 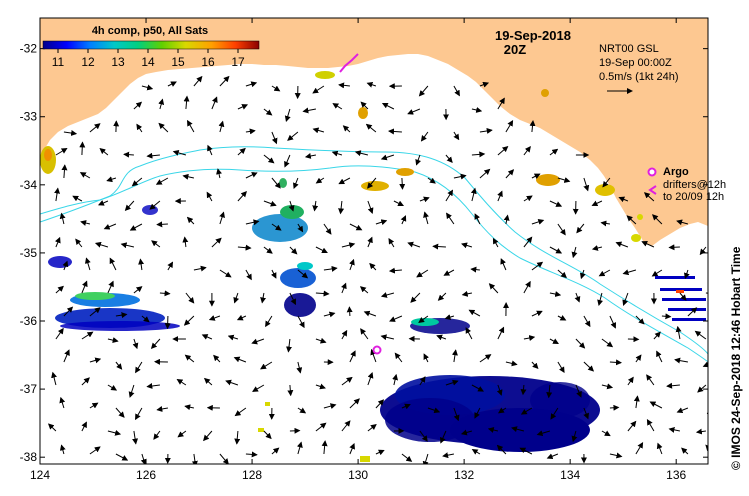 I want to click on colorbar-tick-label: 12, so click(x=88, y=62).